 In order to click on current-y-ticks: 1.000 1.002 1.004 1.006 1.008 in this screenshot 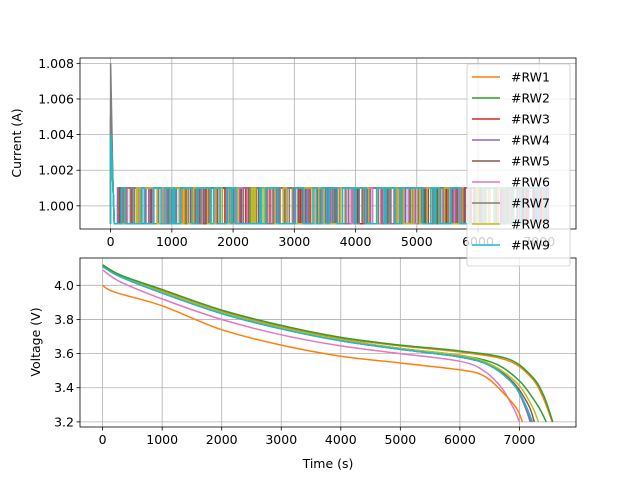, I will do `click(59, 134)`.